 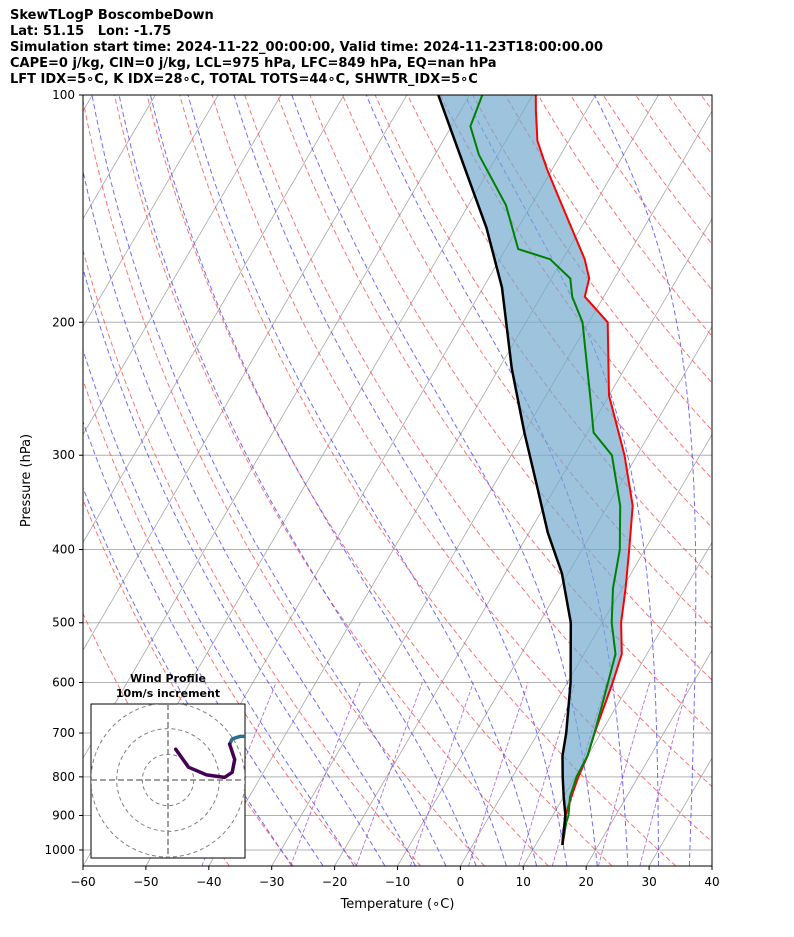 I want to click on x-tick-label: 40, so click(x=711, y=882).